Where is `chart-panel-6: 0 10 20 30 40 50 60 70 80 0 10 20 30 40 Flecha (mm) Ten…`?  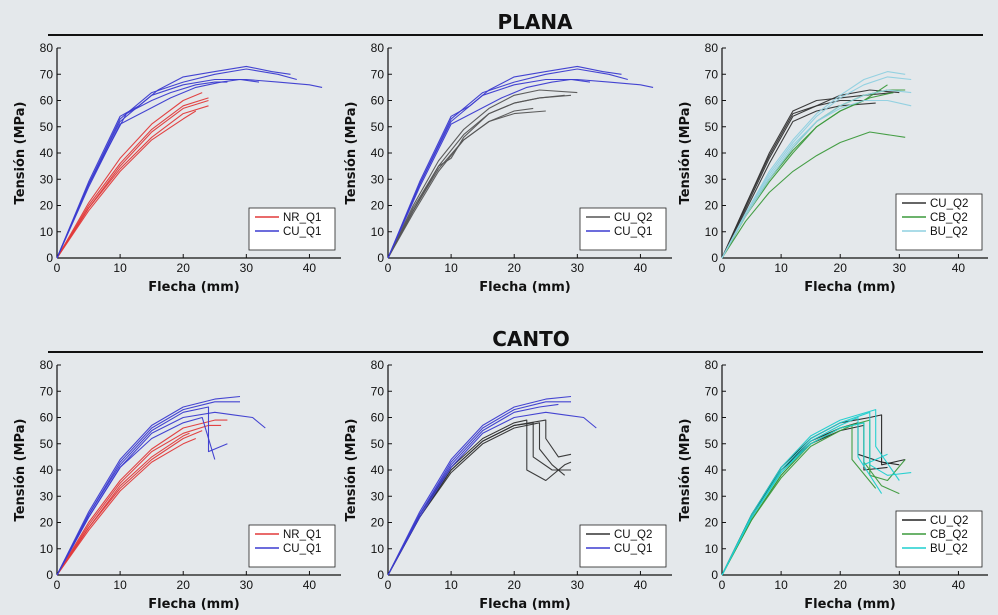
chart-panel-6: 0 10 20 30 40 50 60 70 80 0 10 20 30 40 Flecha (mm) Ten… is located at coordinates (833, 485).